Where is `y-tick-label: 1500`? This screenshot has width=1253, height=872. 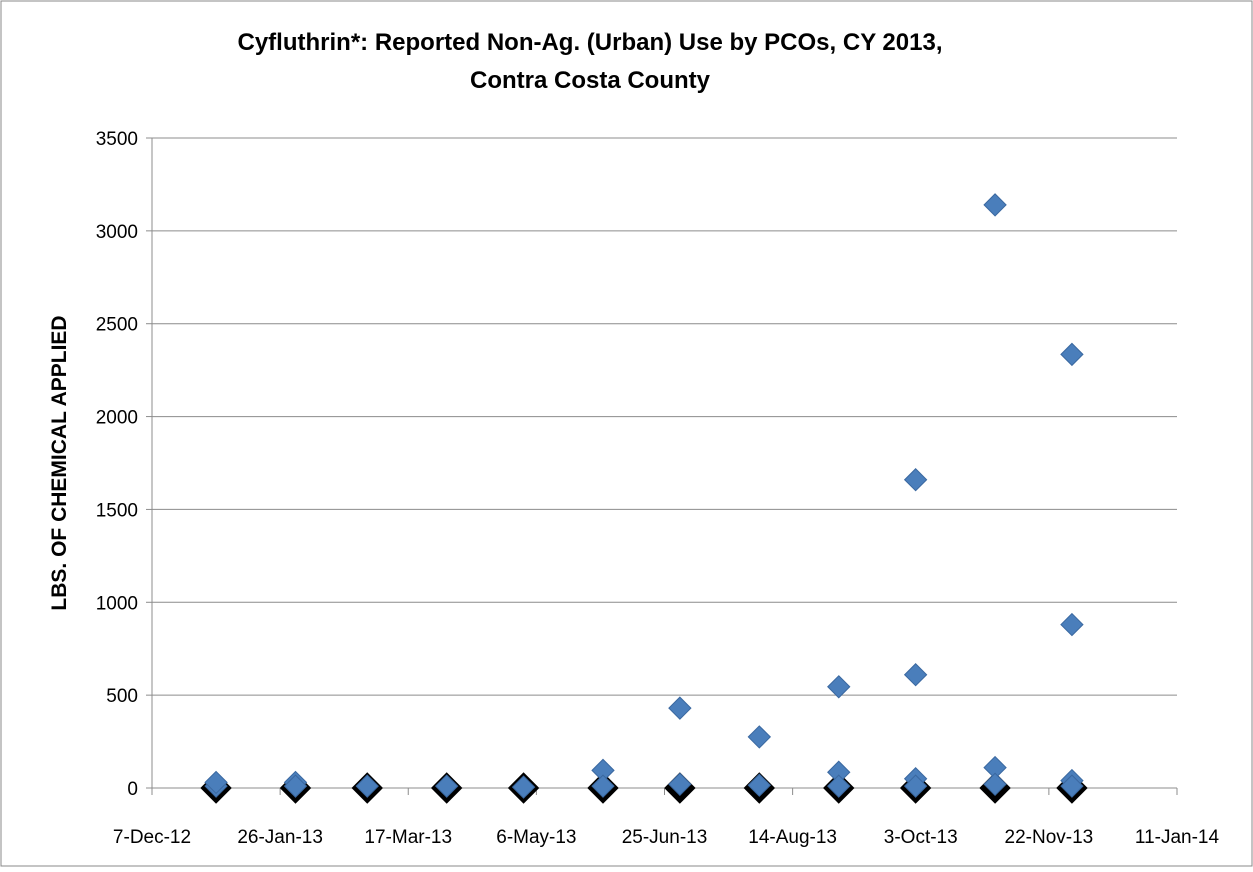 y-tick-label: 1500 is located at coordinates (117, 510).